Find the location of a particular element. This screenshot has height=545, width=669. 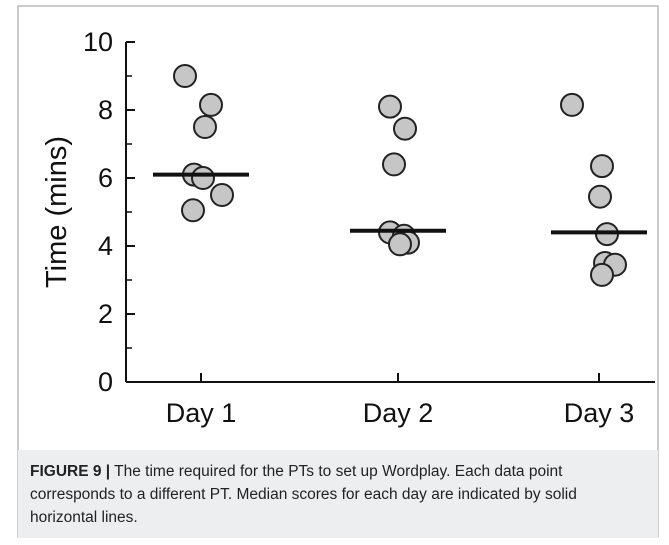

y-tick-label: 2 is located at coordinates (105, 314).